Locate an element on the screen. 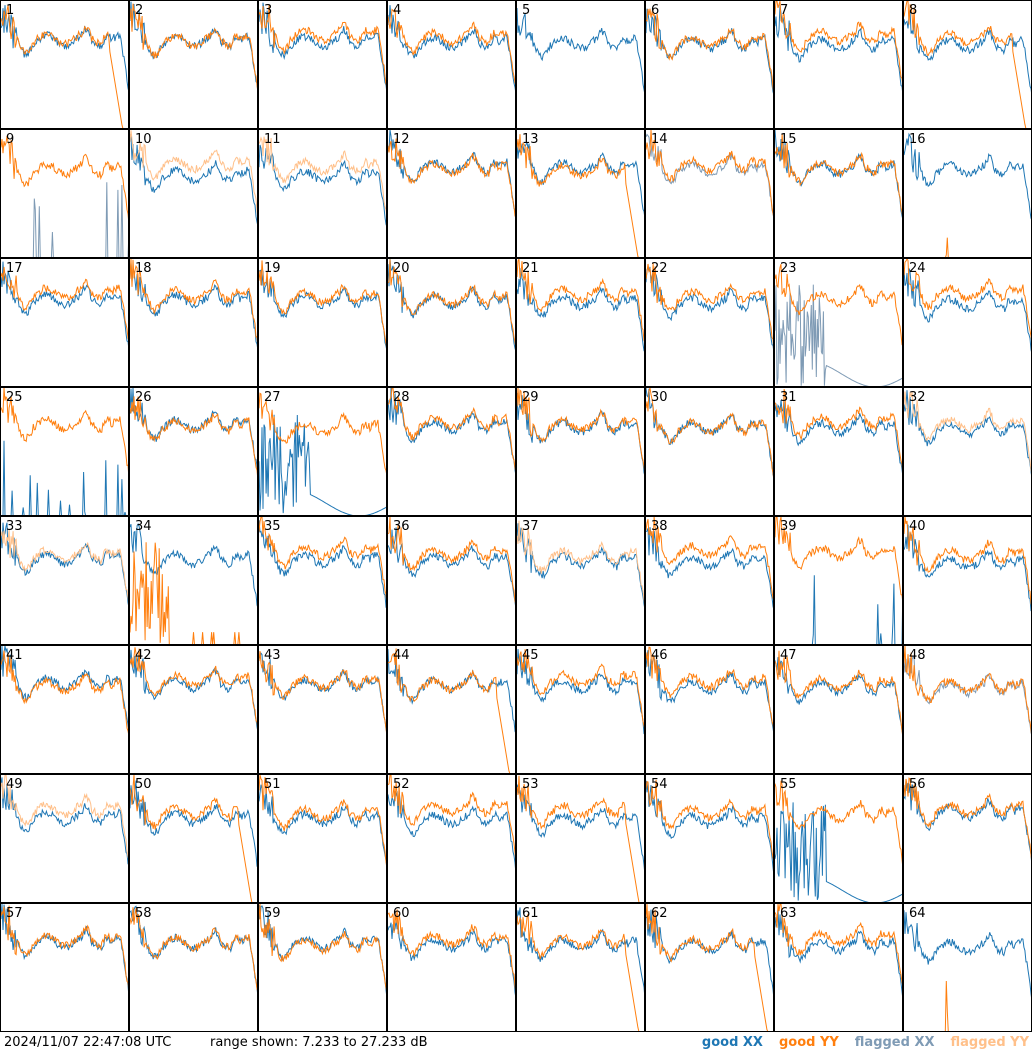  panel-label-60: 60 is located at coordinates (401, 913).